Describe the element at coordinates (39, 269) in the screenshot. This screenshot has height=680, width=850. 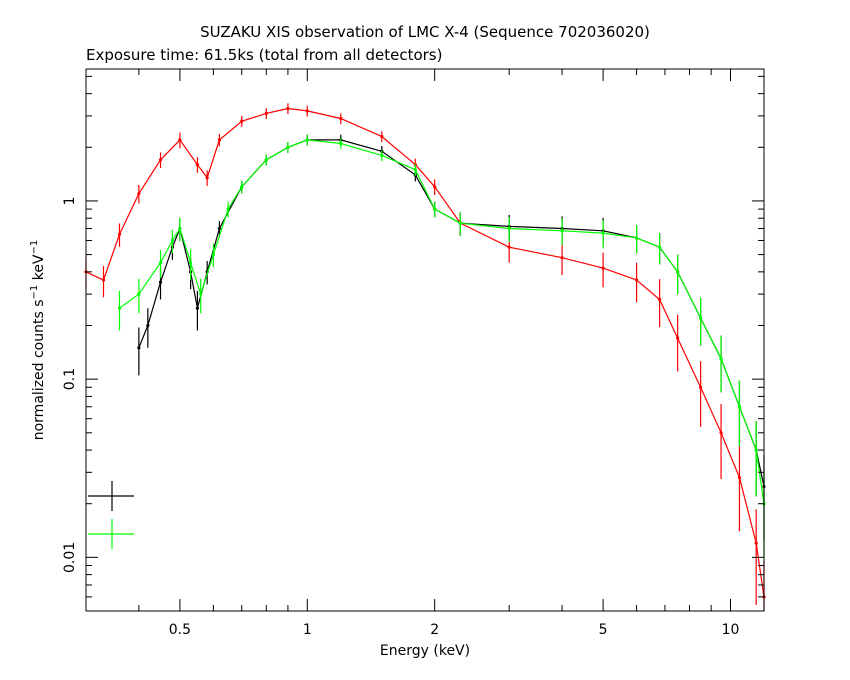
I see `y-axis-label-mid: keV` at that location.